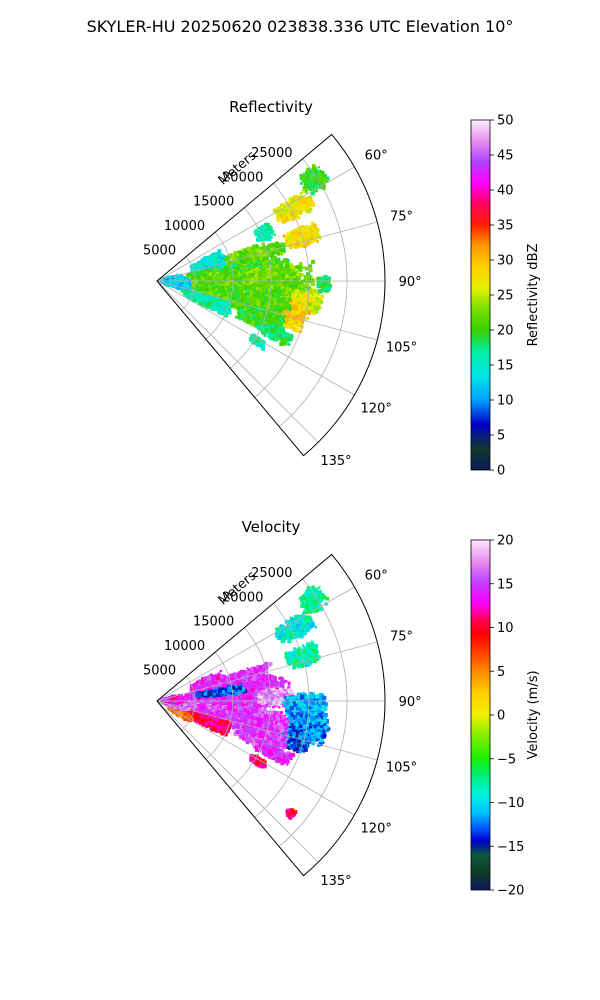 The width and height of the screenshot is (600, 1000). I want to click on panel-title: Reflectivity, so click(271, 107).